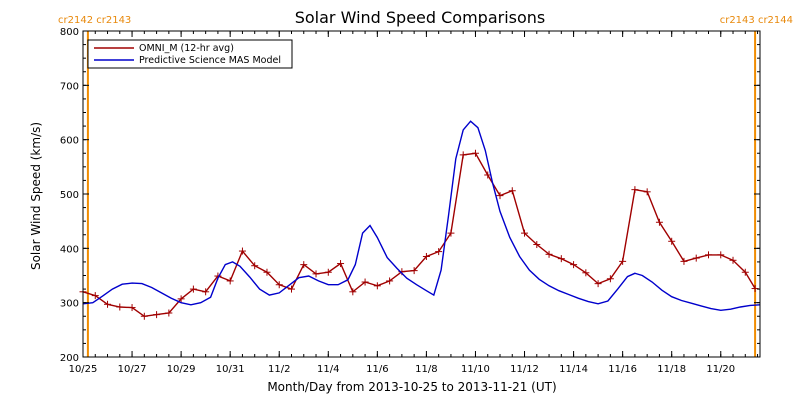  Describe the element at coordinates (524, 369) in the screenshot. I see `x-tick-label: 11/12` at that location.